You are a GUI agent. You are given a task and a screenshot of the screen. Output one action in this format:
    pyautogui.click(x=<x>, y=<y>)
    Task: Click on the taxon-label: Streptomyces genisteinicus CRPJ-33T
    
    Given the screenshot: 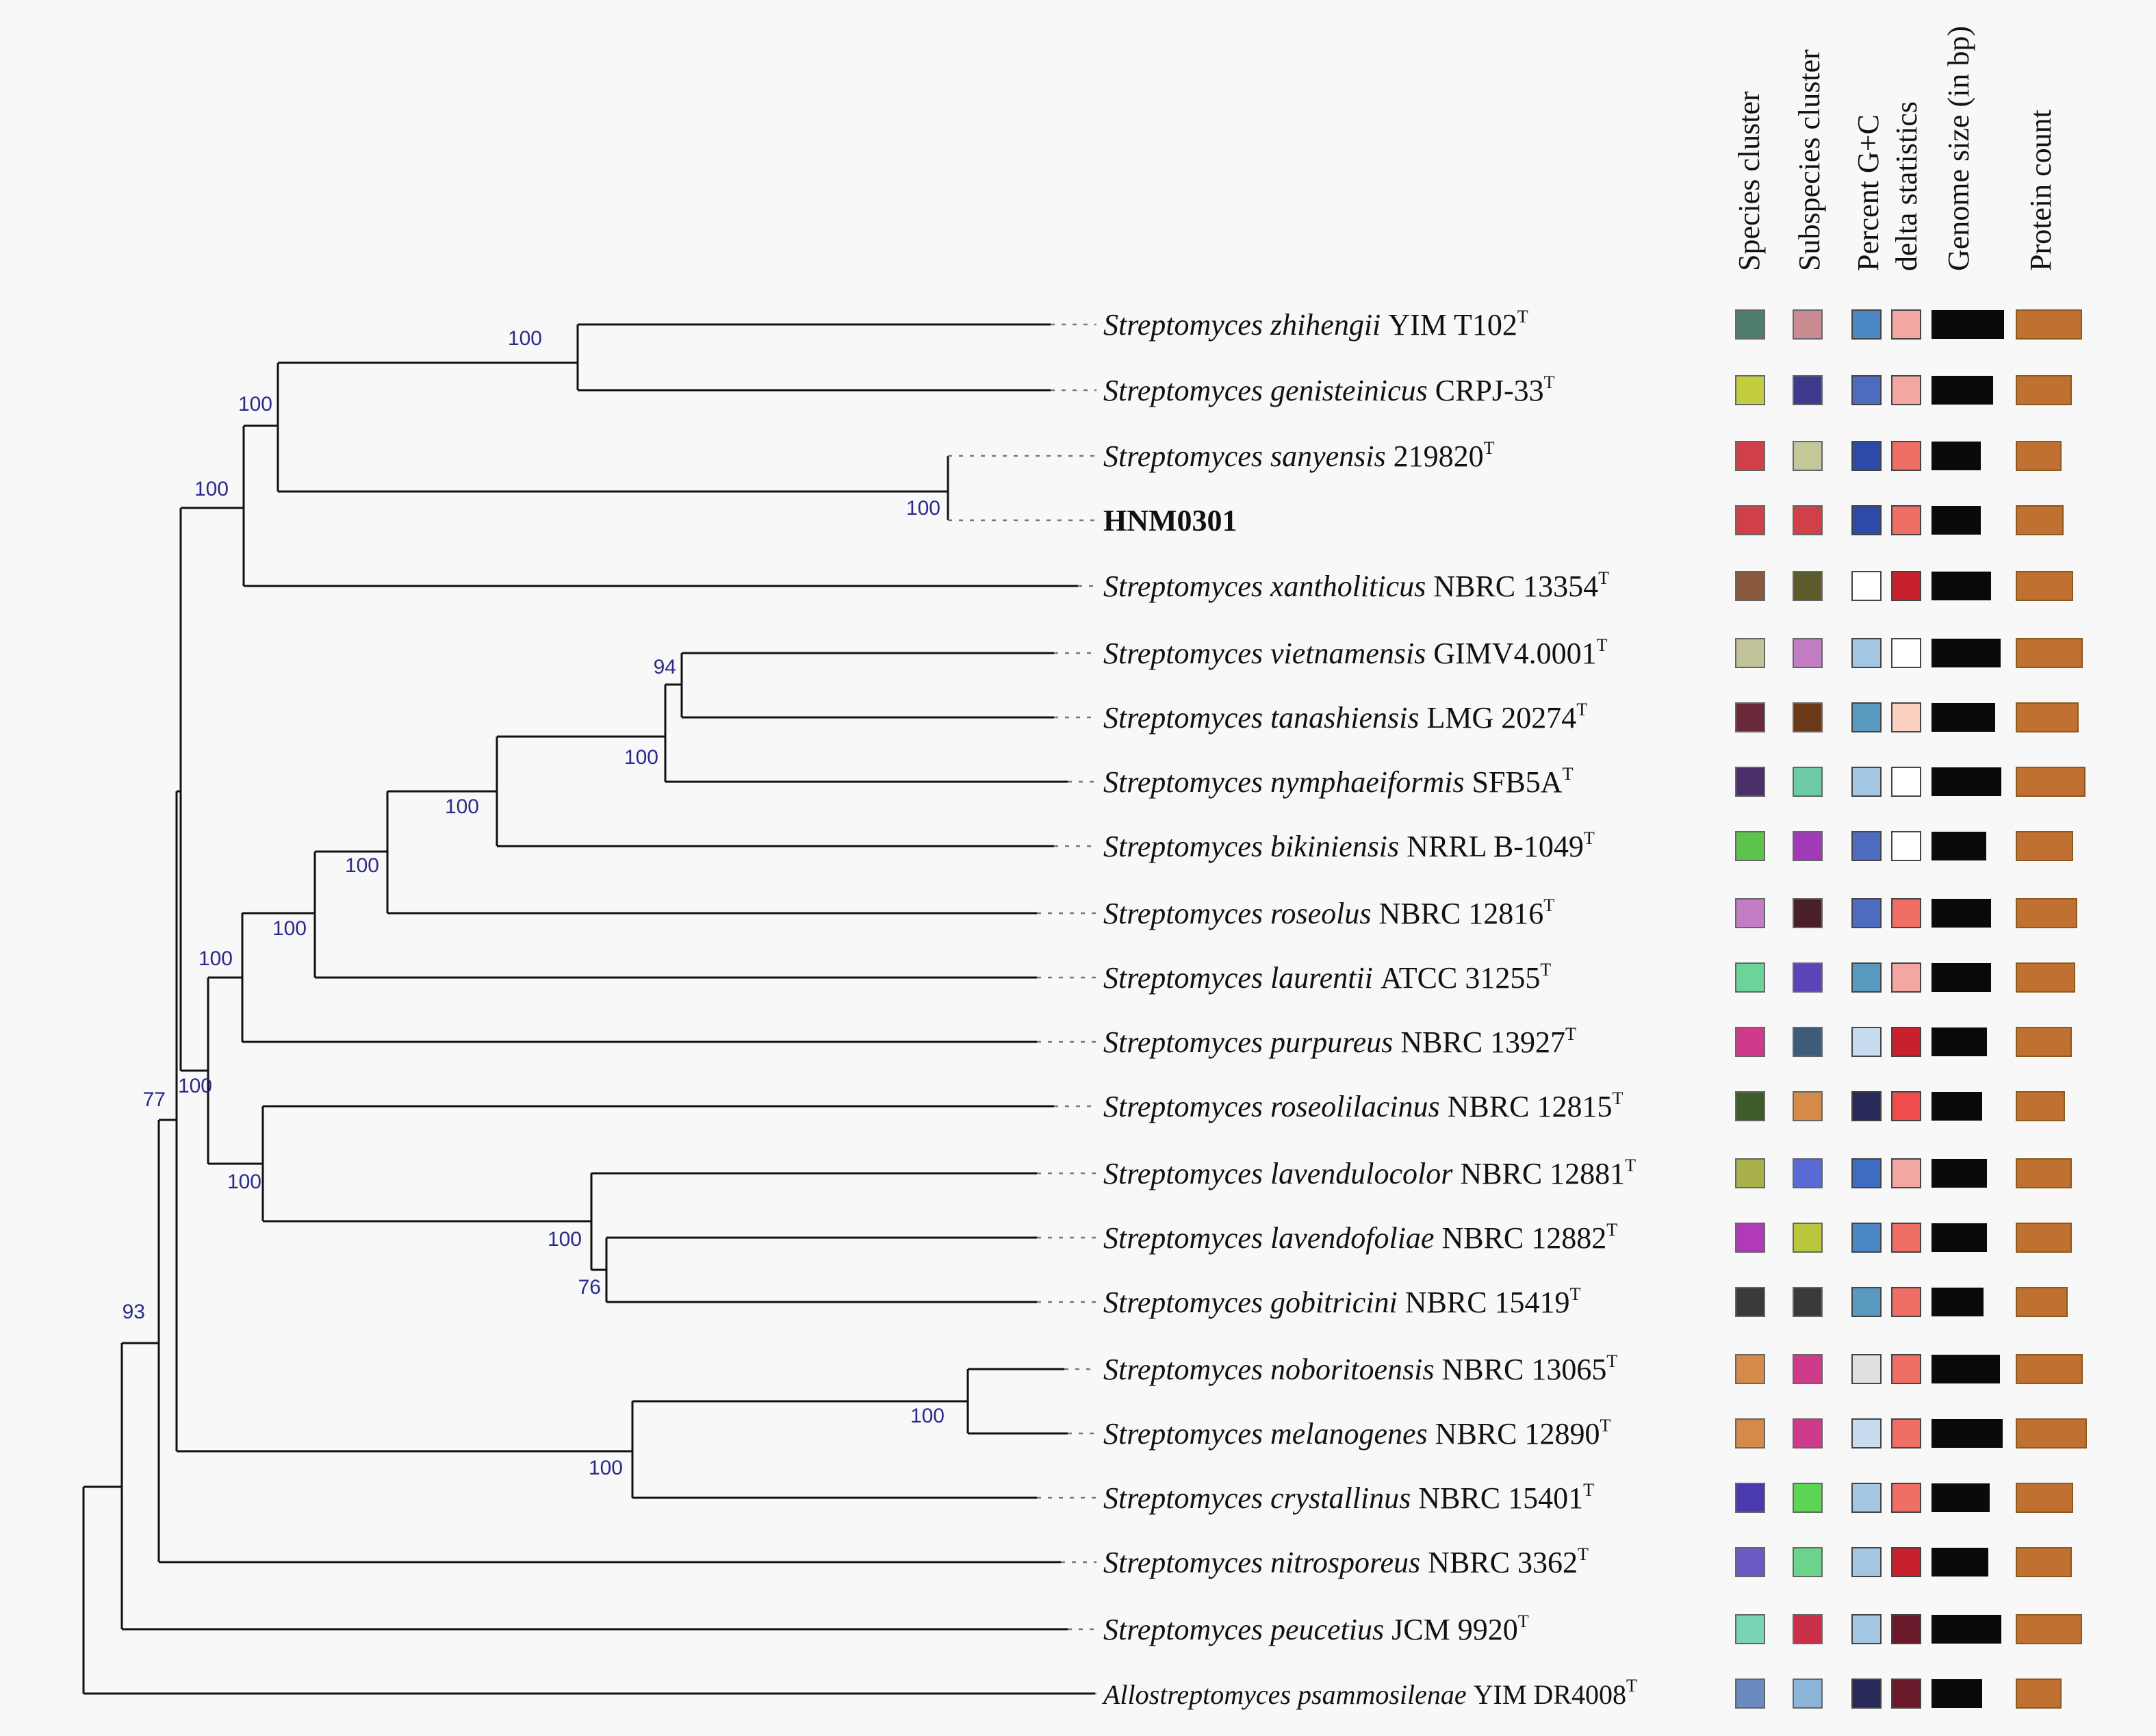 What is the action you would take?
    pyautogui.click(x=1329, y=389)
    